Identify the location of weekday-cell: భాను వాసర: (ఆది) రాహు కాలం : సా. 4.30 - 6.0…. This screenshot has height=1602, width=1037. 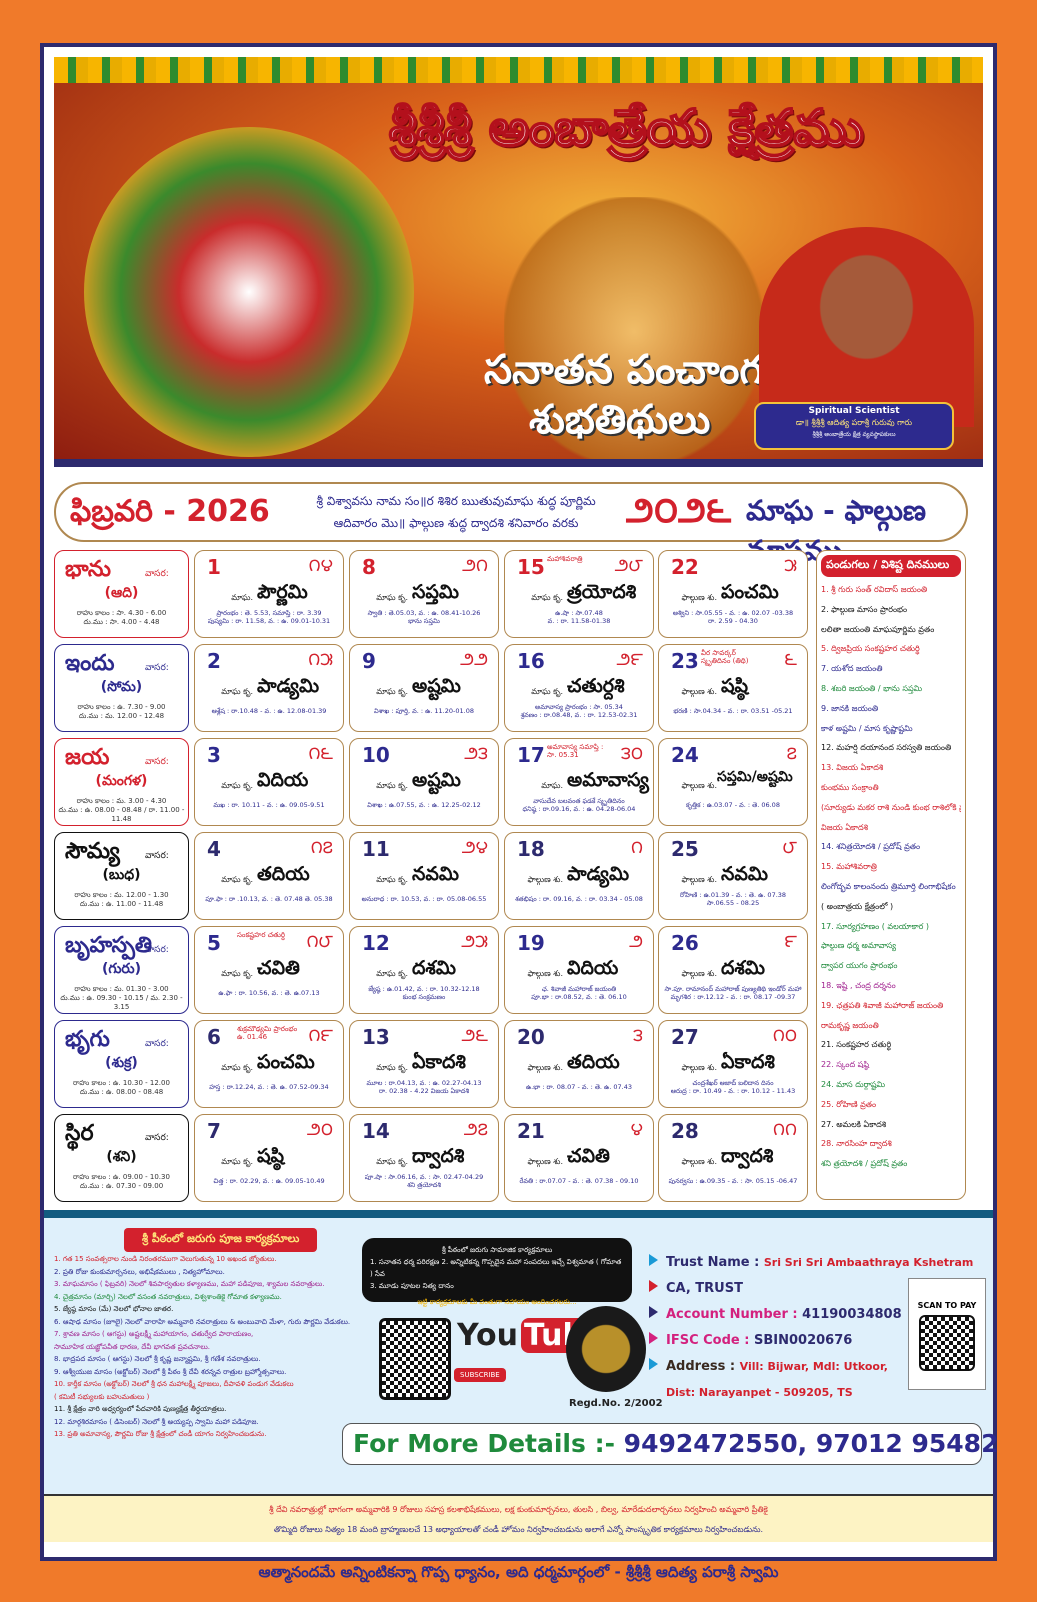
(121, 594).